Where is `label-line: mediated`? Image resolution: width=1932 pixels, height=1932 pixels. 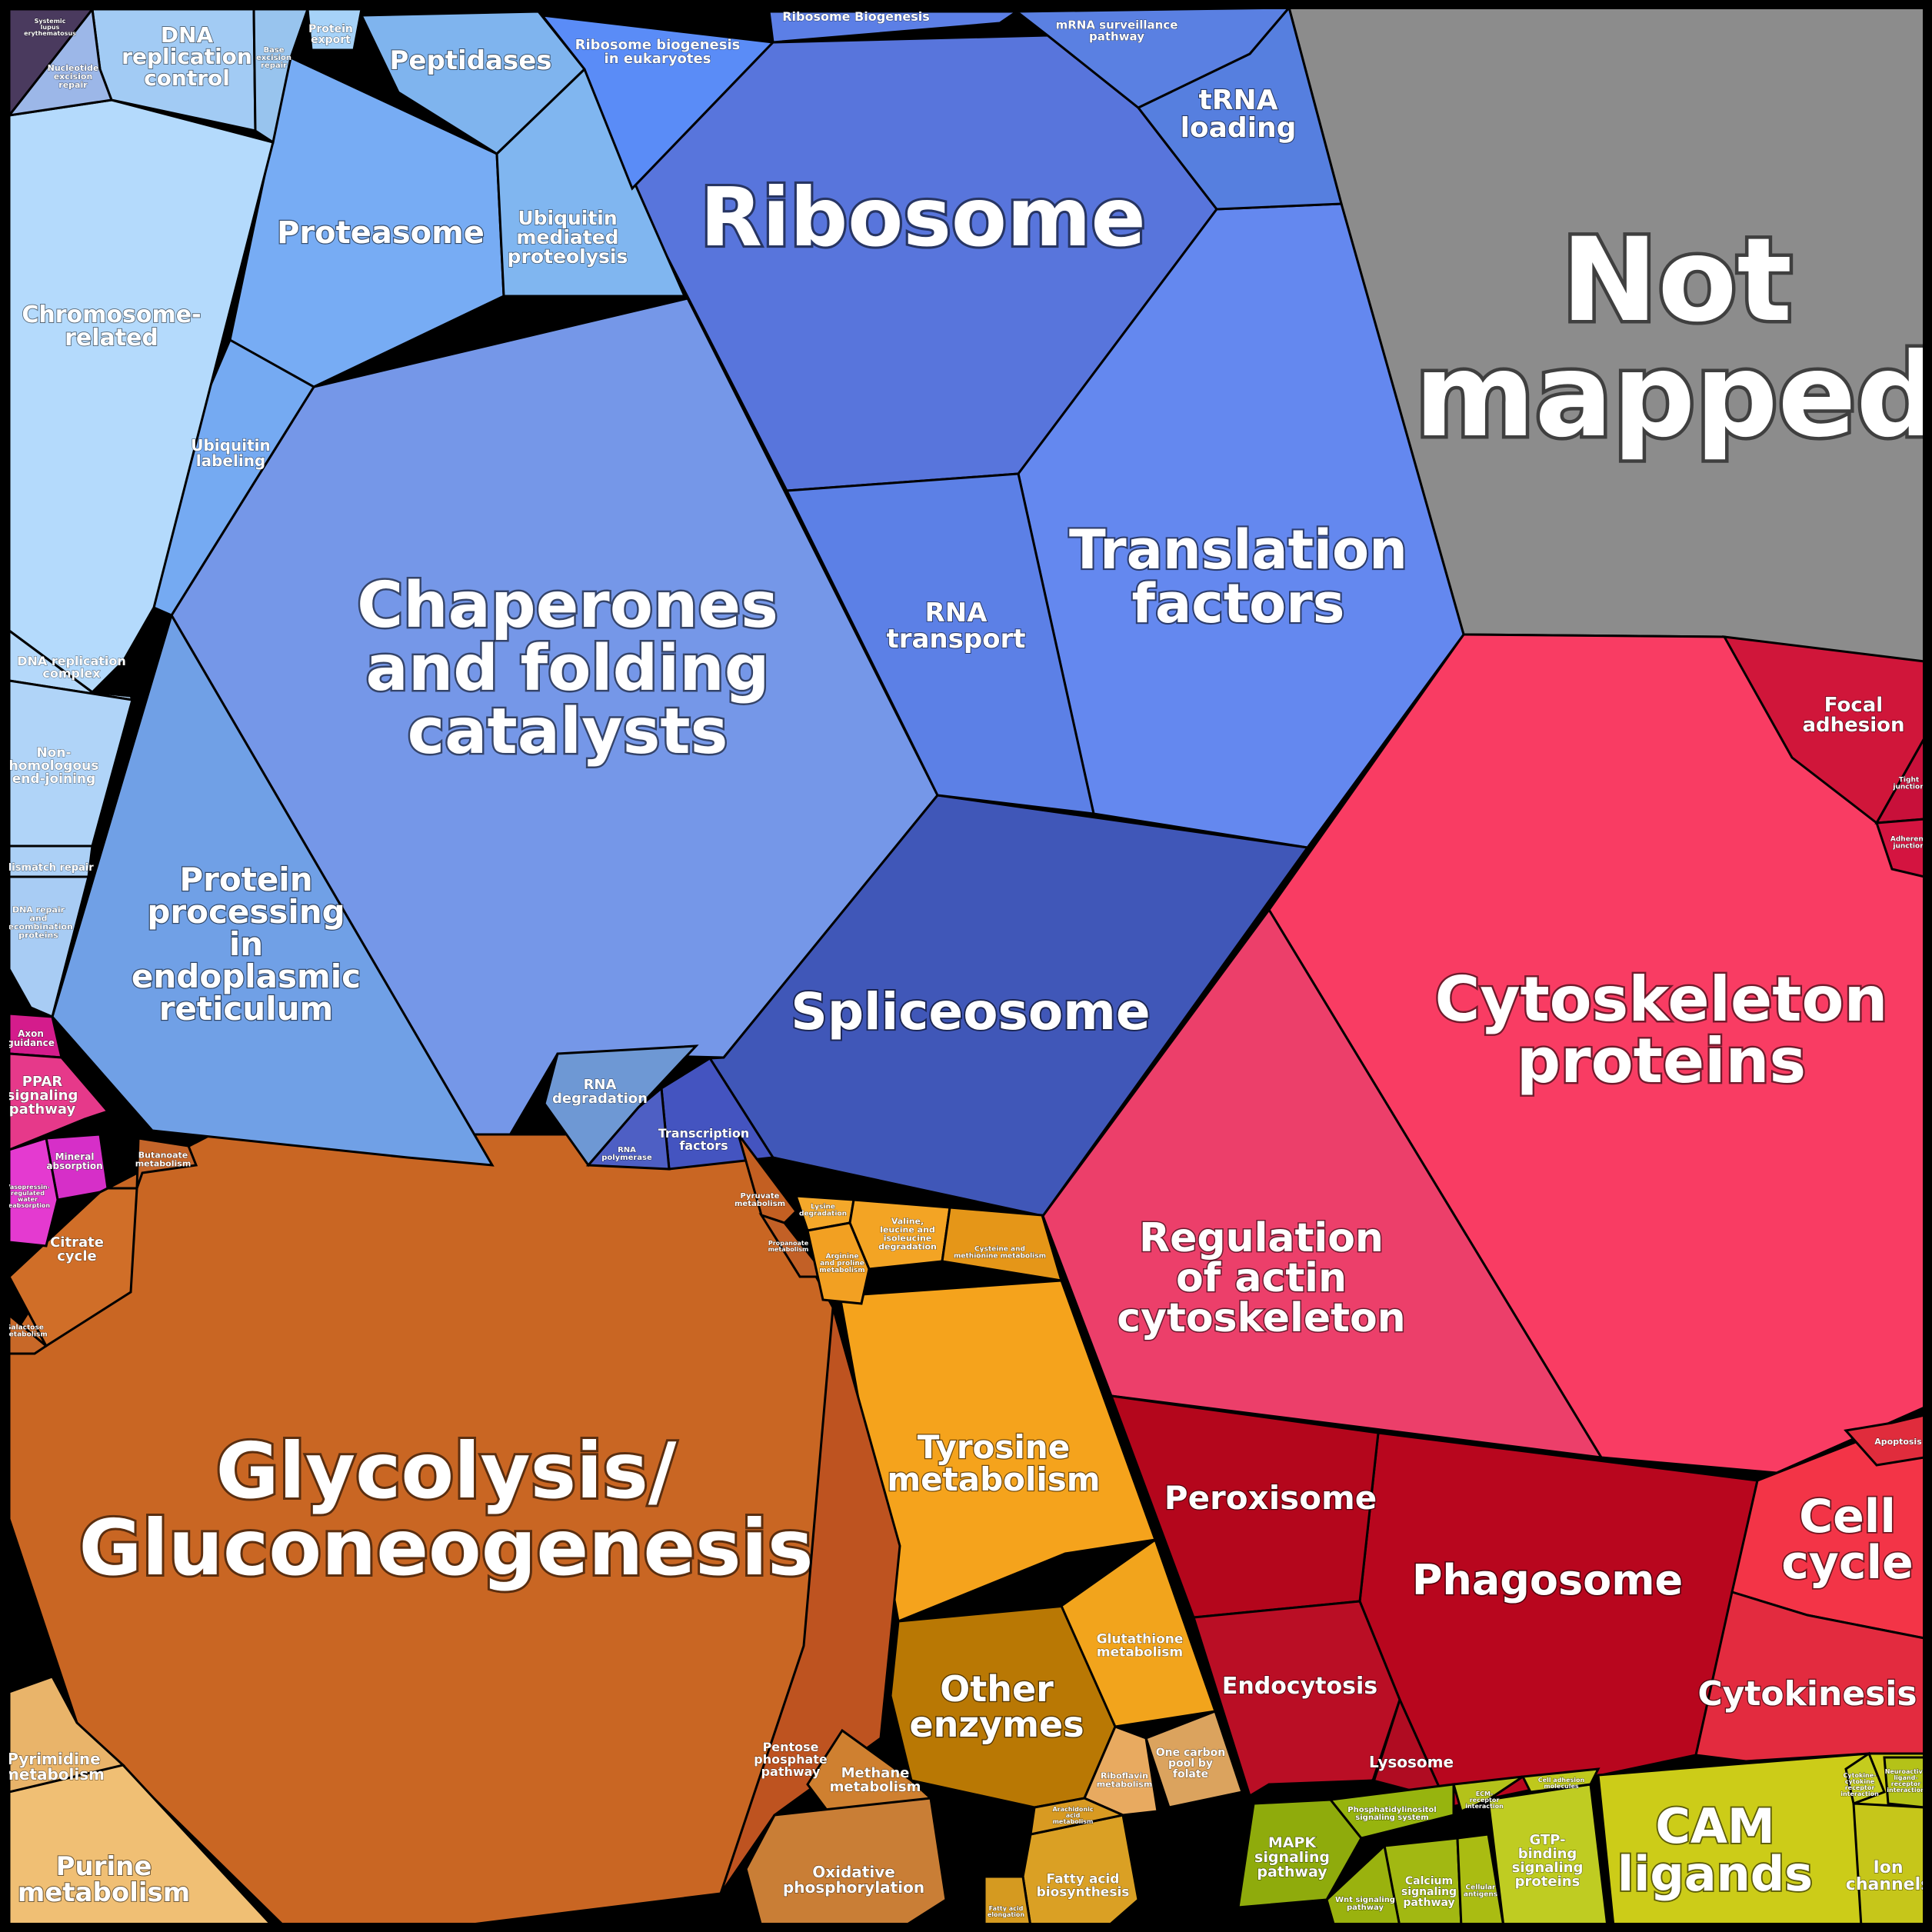
label-line: mediated is located at coordinates (567, 237).